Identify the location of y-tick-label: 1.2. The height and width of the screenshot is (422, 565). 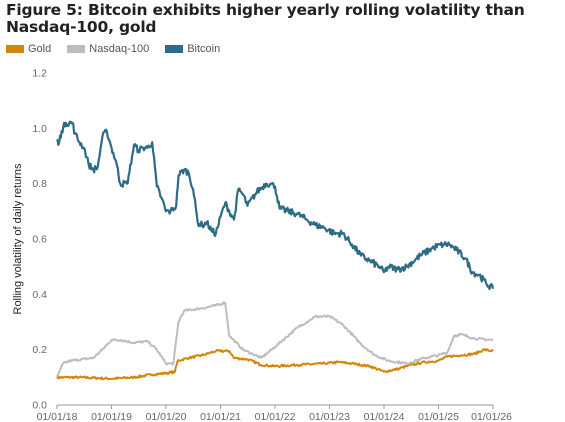
(39, 74).